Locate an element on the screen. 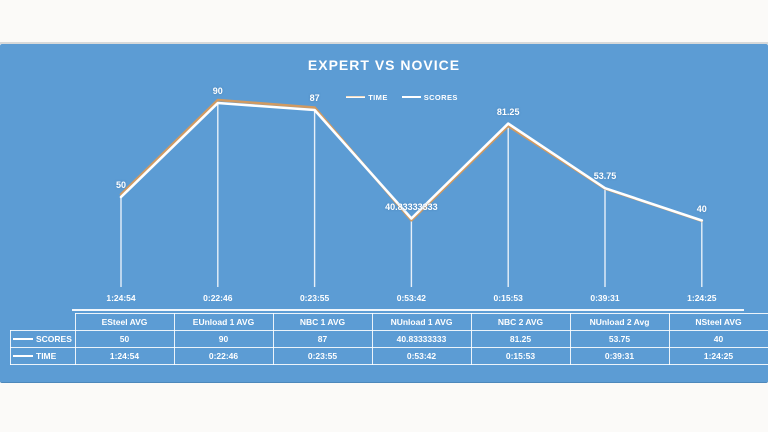 This screenshot has width=768, height=432. time-data-label: 1:24:25 is located at coordinates (702, 298).